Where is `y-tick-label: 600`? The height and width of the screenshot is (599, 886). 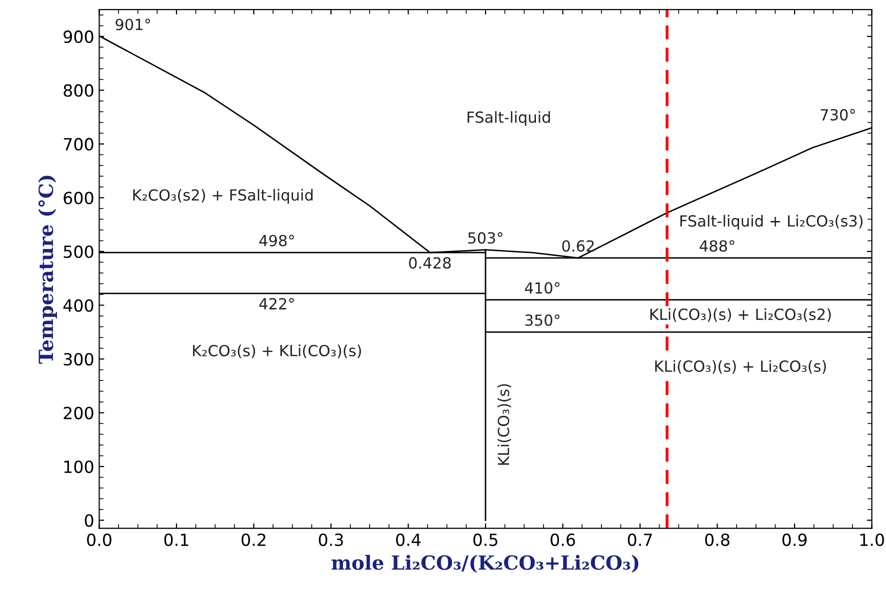 y-tick-label: 600 is located at coordinates (79, 198).